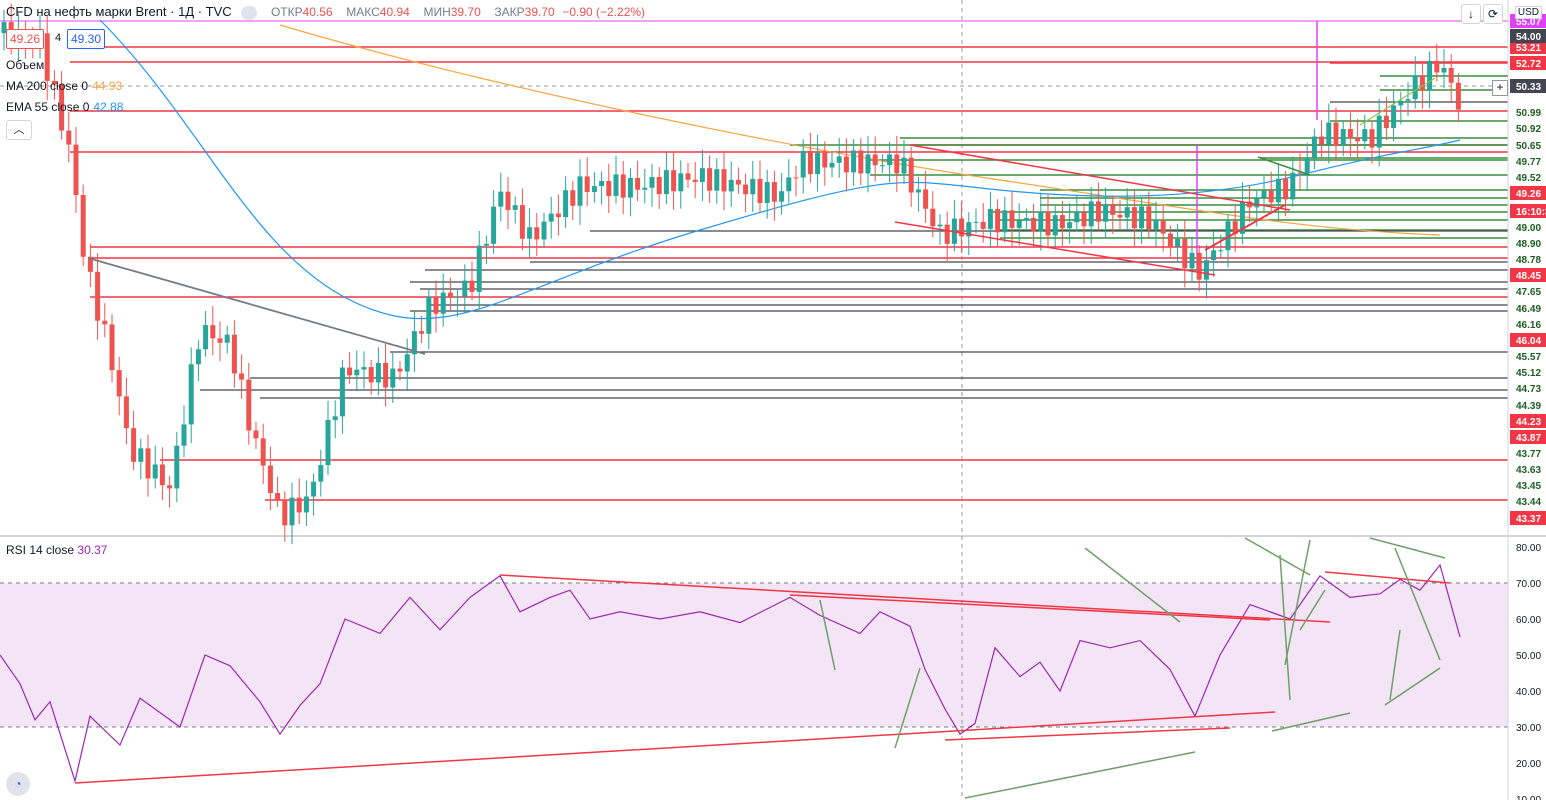 The image size is (1546, 800). Describe the element at coordinates (1528, 341) in the screenshot. I see `price-axis-label: 46.04` at that location.